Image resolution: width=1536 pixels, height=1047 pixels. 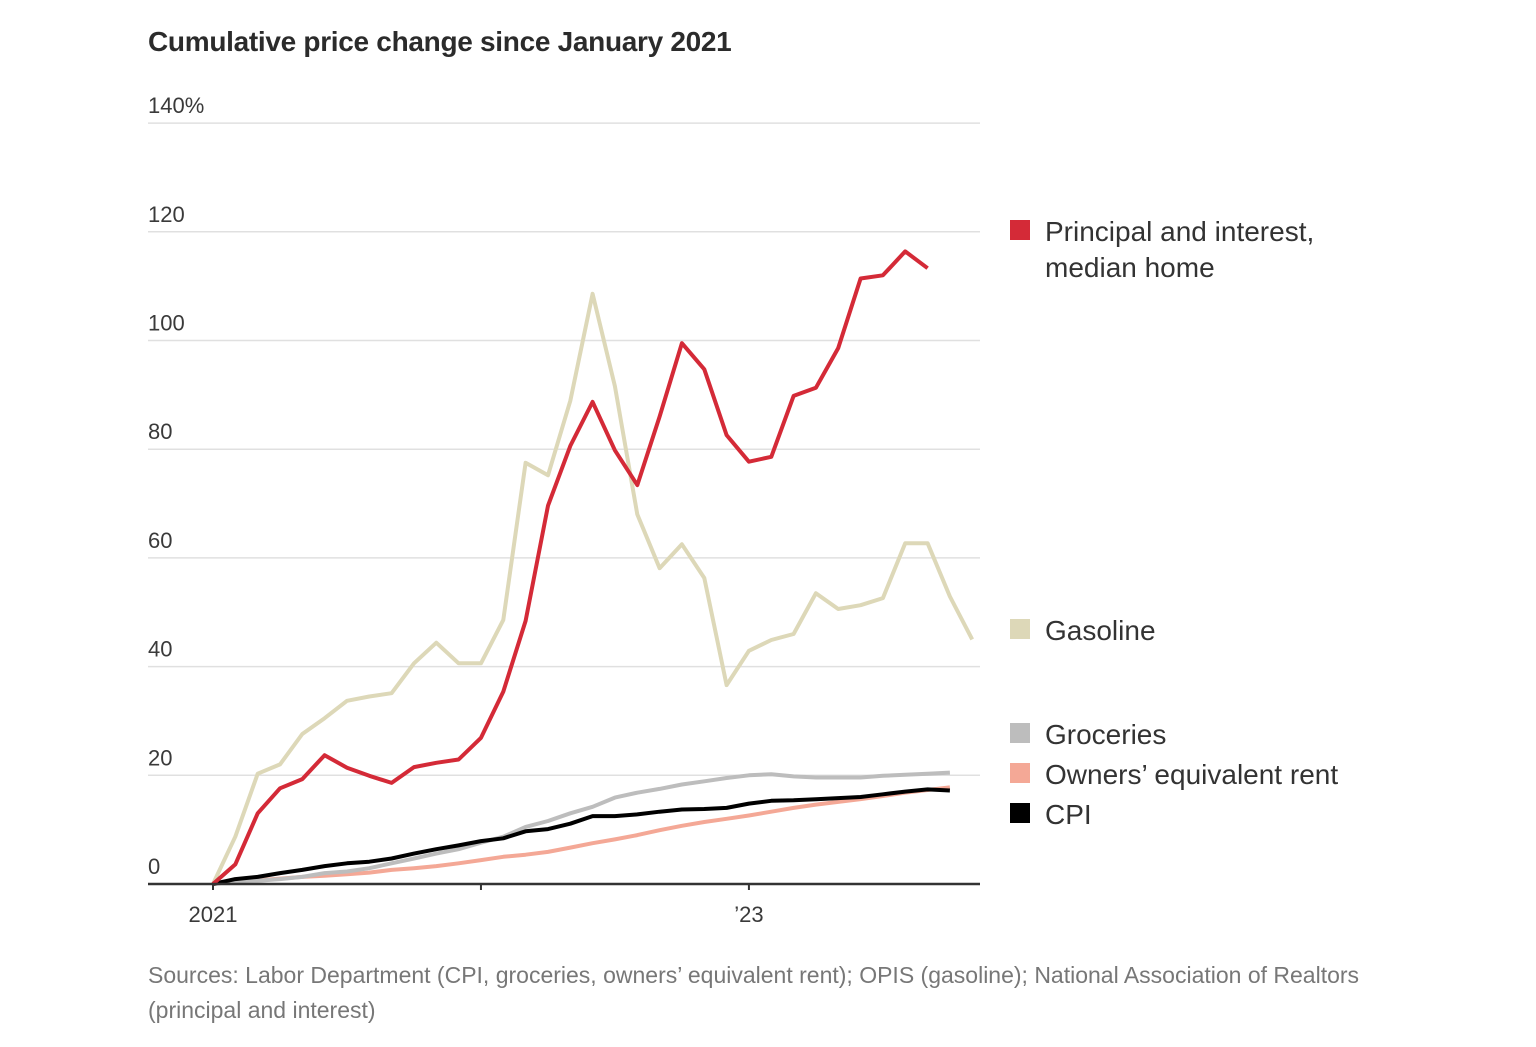 I want to click on y-tick-label: 20, so click(x=160, y=757).